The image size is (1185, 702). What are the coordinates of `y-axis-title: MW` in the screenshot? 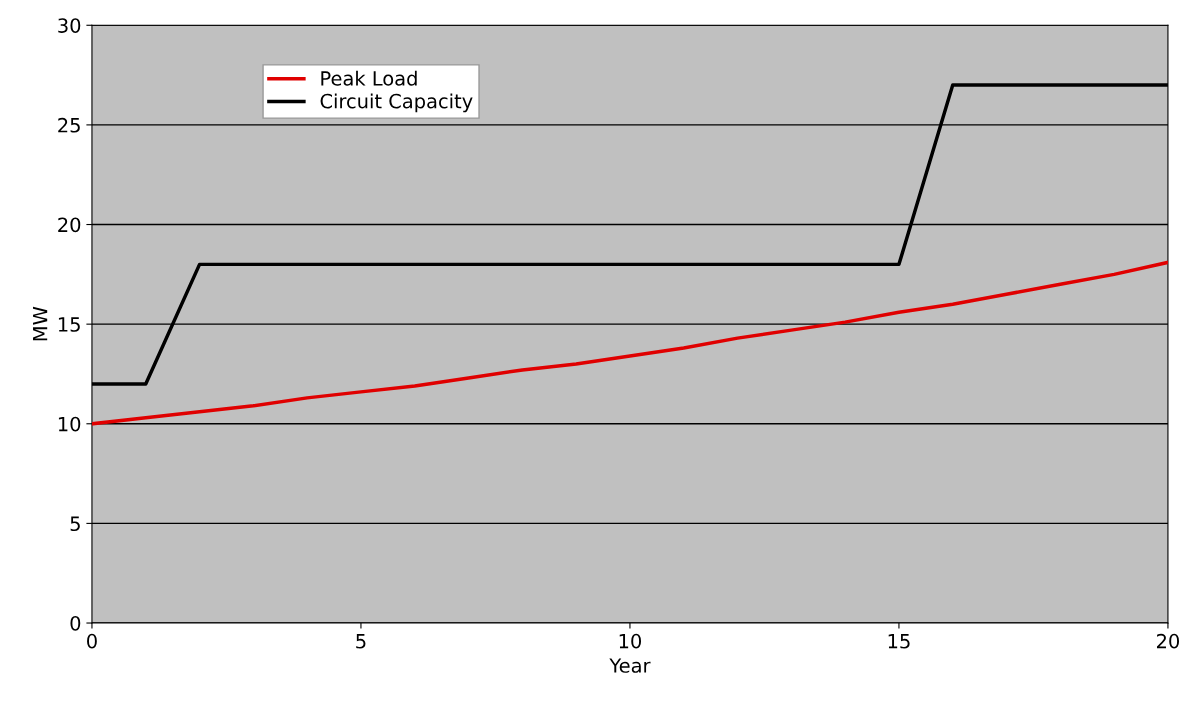 It's located at (40, 323).